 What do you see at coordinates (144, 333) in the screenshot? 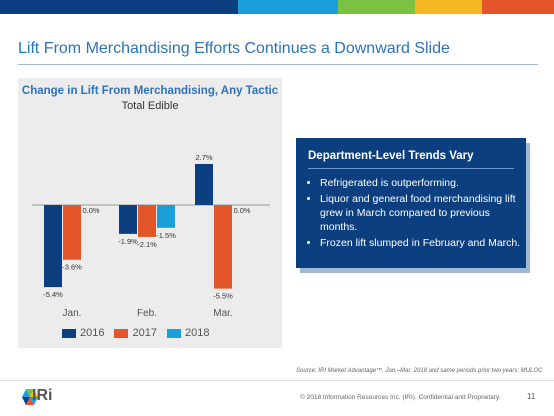
I see `legend-label: 2017` at bounding box center [144, 333].